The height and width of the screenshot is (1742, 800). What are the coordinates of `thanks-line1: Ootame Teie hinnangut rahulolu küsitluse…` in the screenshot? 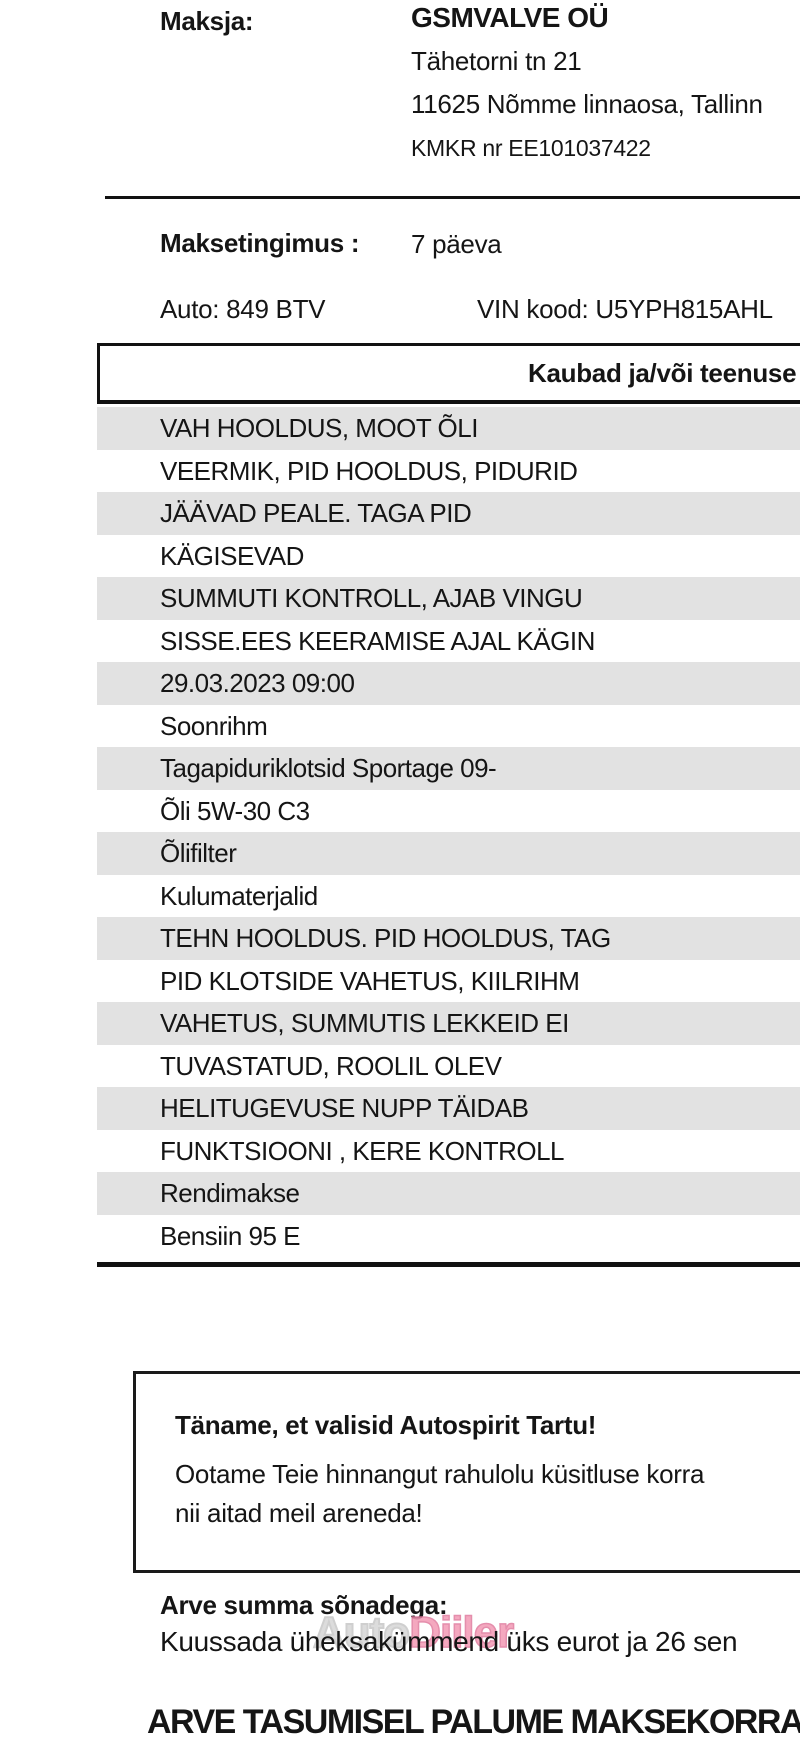 It's located at (440, 1474).